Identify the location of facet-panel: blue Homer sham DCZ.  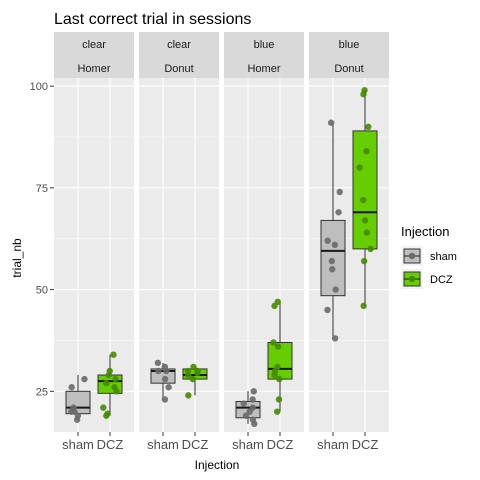
(264, 242).